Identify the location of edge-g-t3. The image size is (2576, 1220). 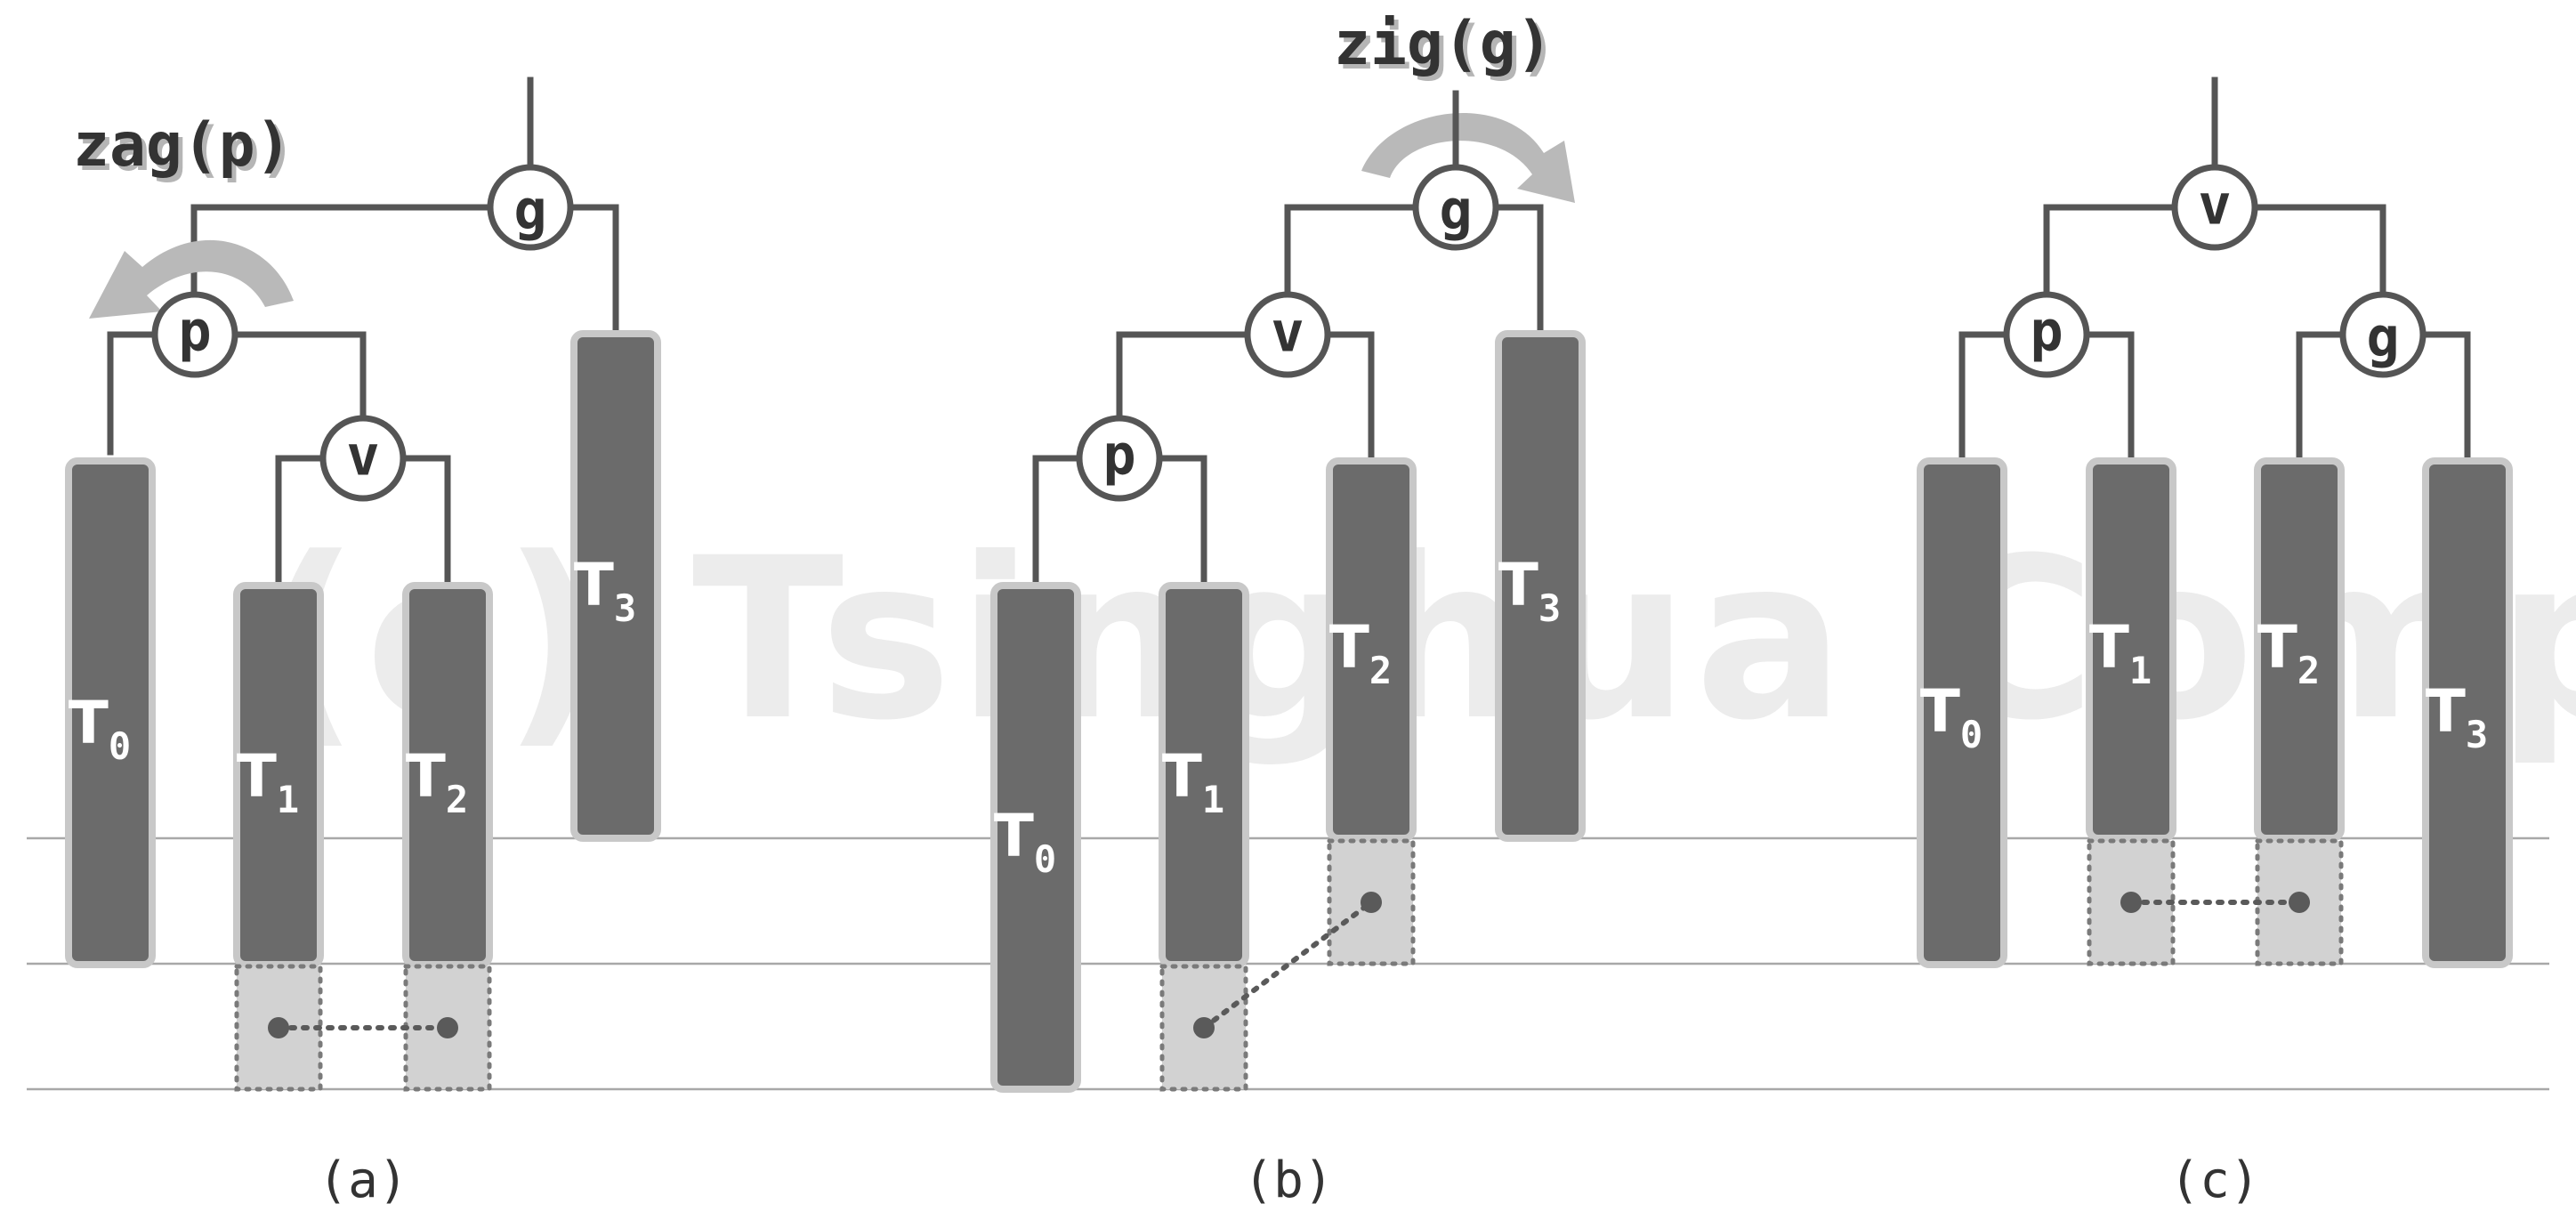
(594, 268).